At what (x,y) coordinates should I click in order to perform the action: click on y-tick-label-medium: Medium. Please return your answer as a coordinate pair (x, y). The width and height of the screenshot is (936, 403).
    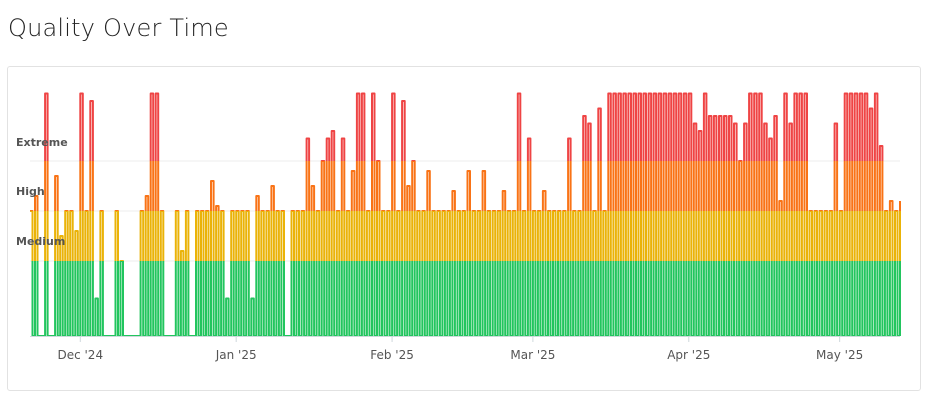
    Looking at the image, I should click on (40, 241).